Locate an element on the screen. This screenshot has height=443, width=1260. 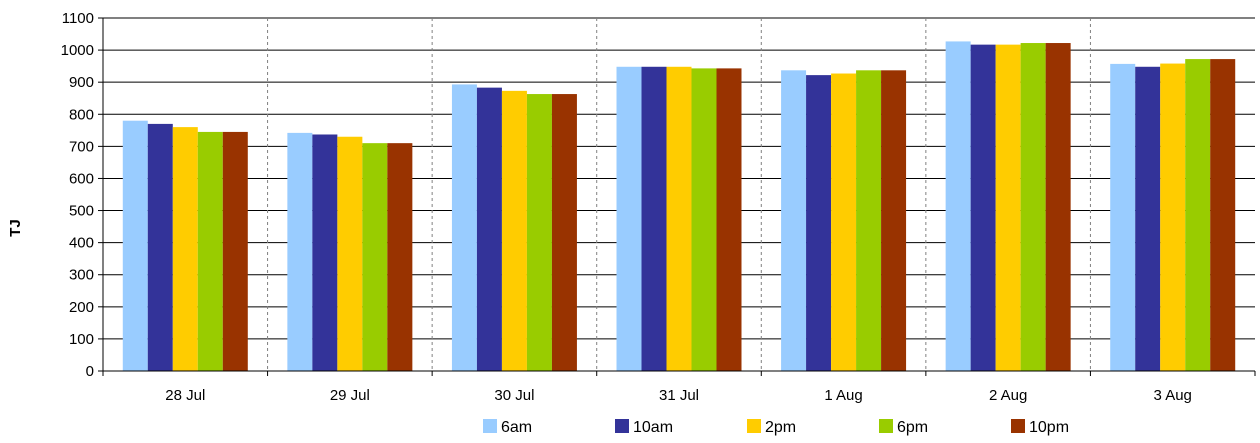
x-tick-label: 1 Aug is located at coordinates (843, 395).